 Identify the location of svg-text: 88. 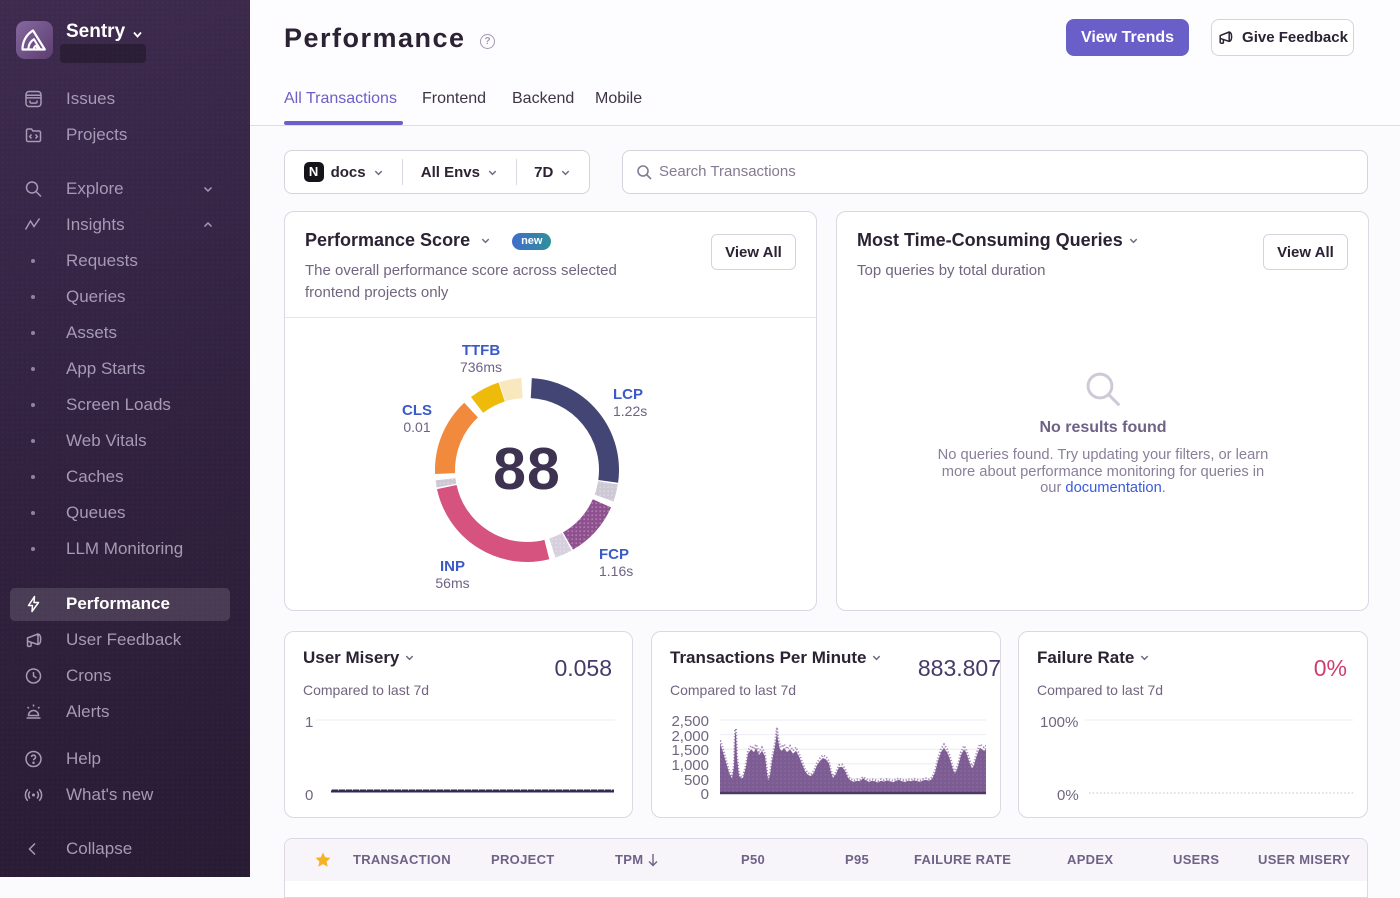
(527, 469).